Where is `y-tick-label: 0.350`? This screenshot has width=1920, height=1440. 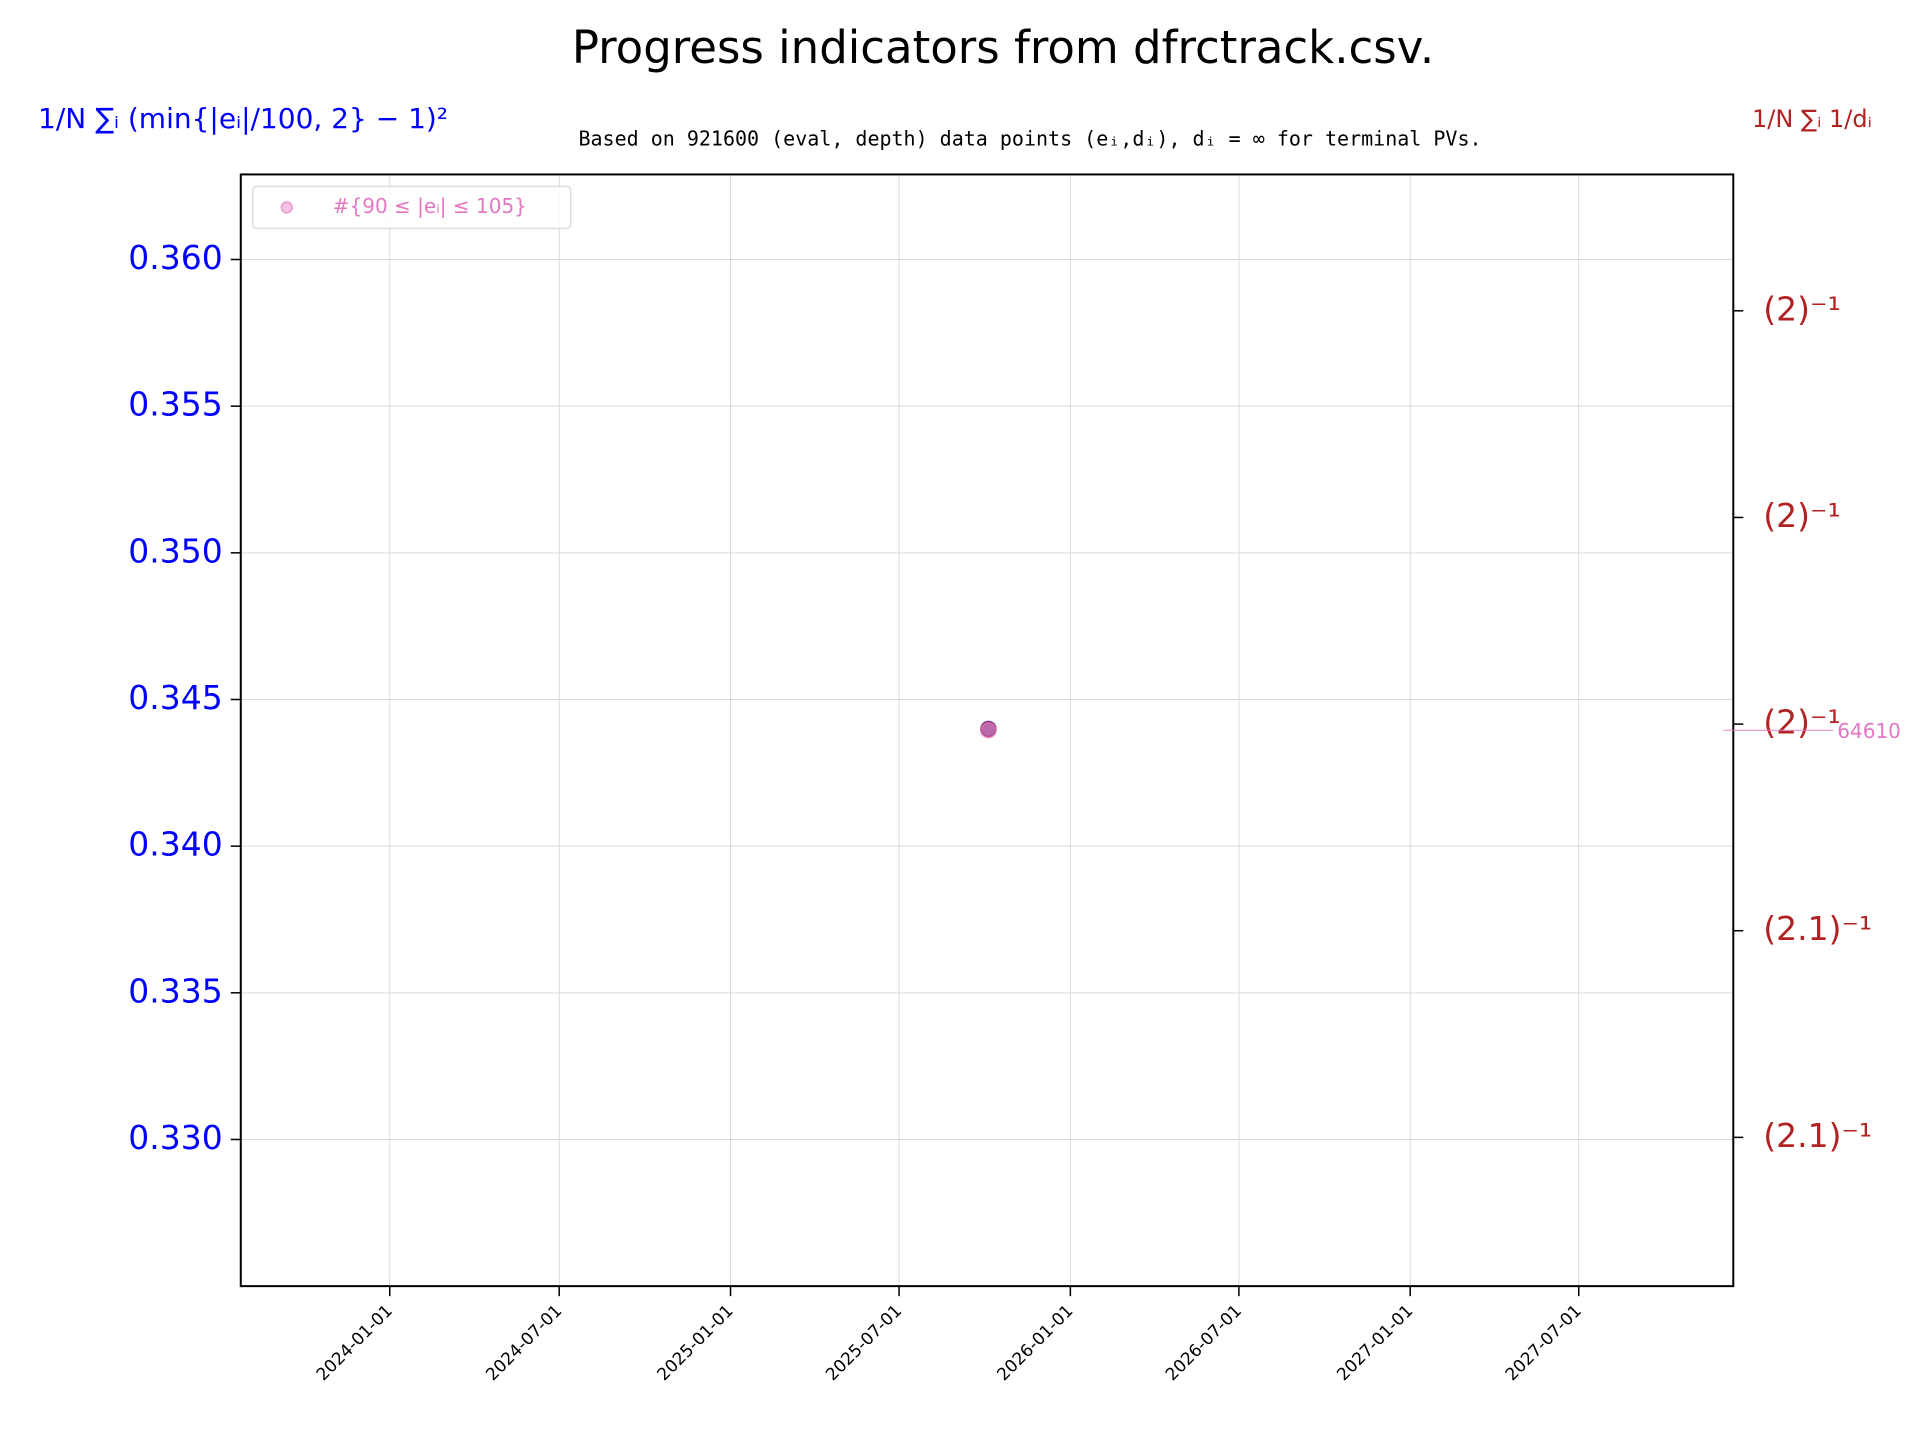
y-tick-label: 0.350 is located at coordinates (175, 550).